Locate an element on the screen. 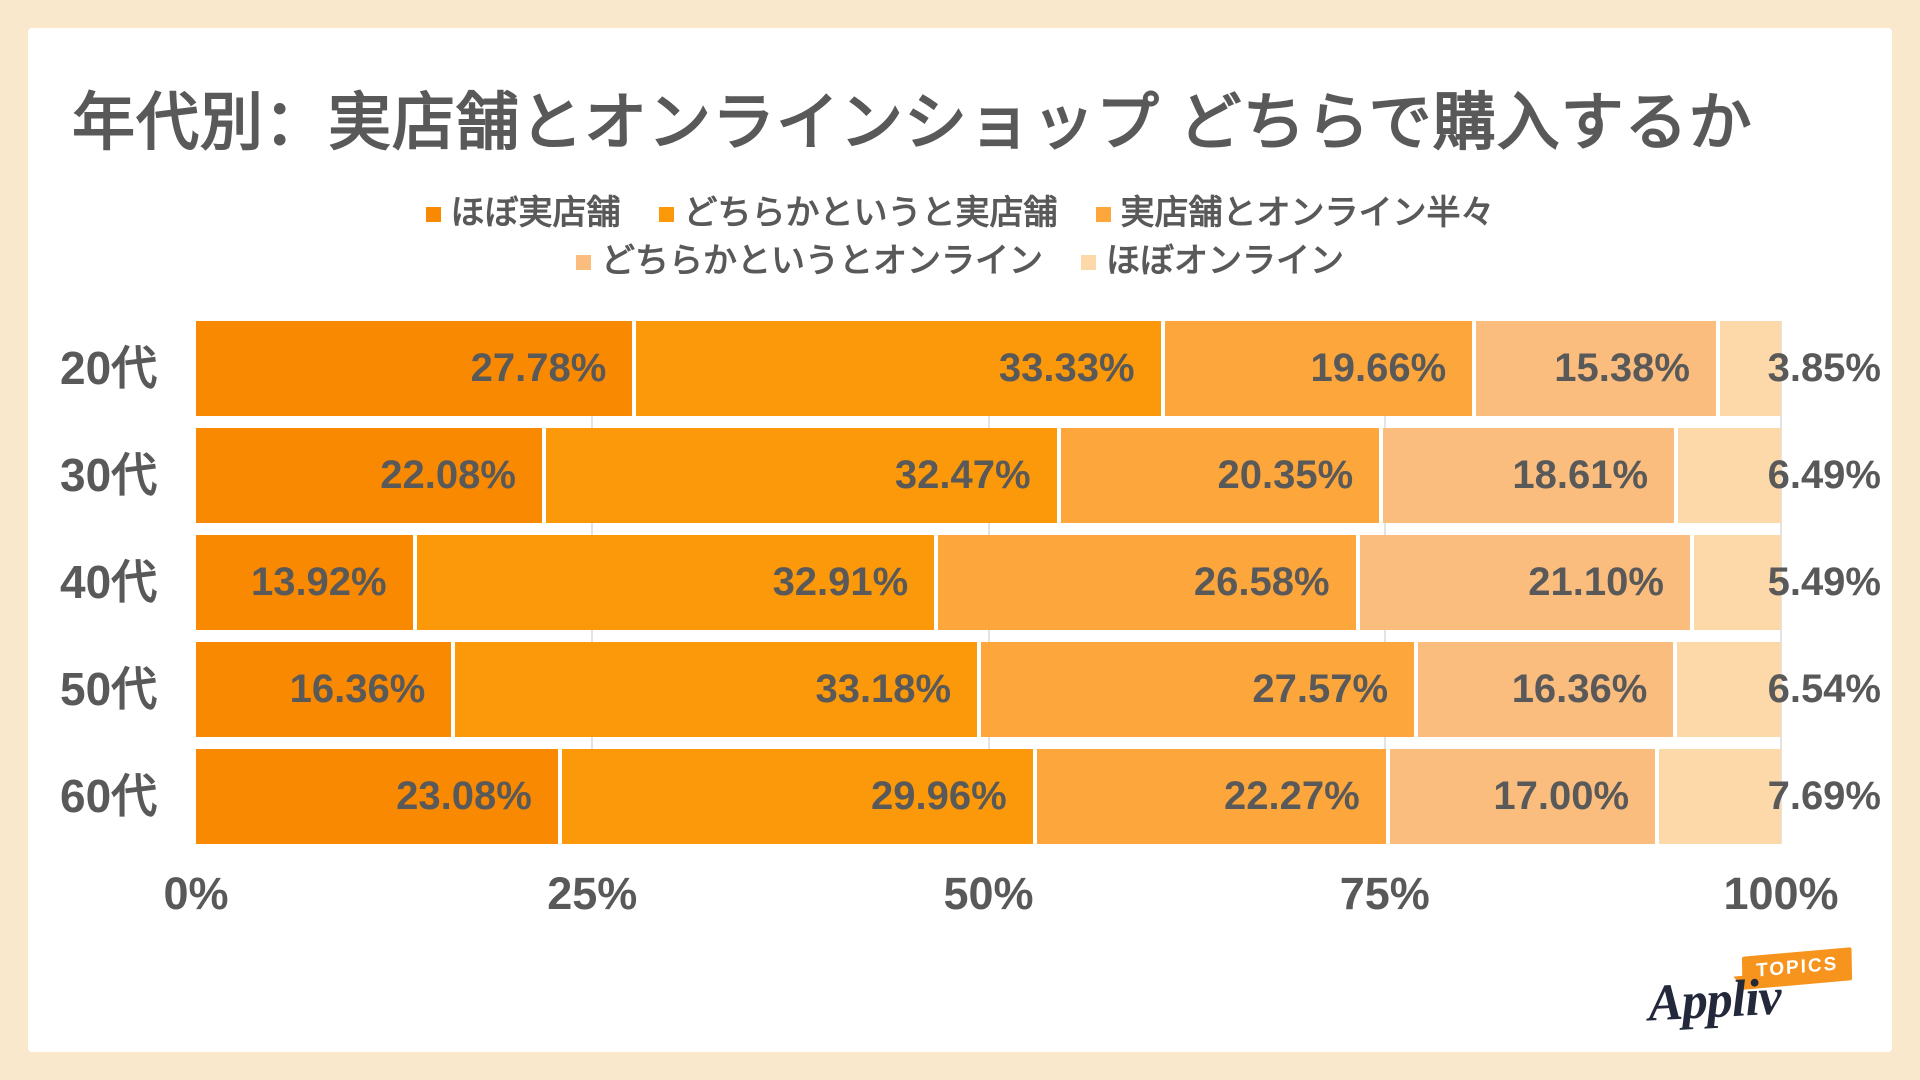 The height and width of the screenshot is (1080, 1920). bar-track: 22.08% 32.47% 20.35% 18.61% 6.49% is located at coordinates (1038, 475).